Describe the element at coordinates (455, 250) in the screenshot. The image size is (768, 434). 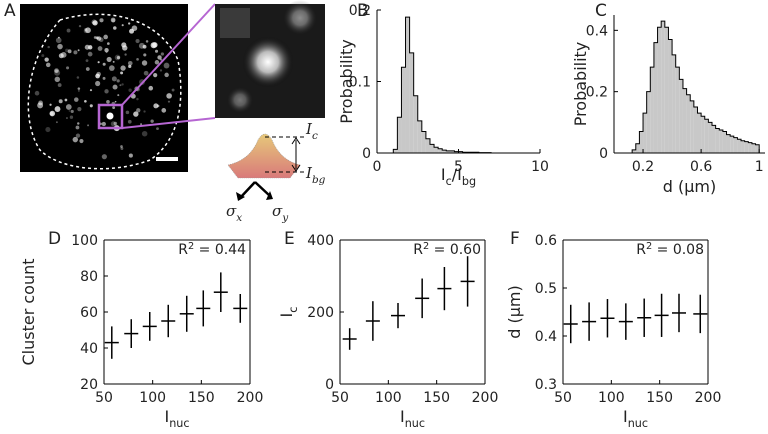
I see `text-part: = 0.60` at that location.